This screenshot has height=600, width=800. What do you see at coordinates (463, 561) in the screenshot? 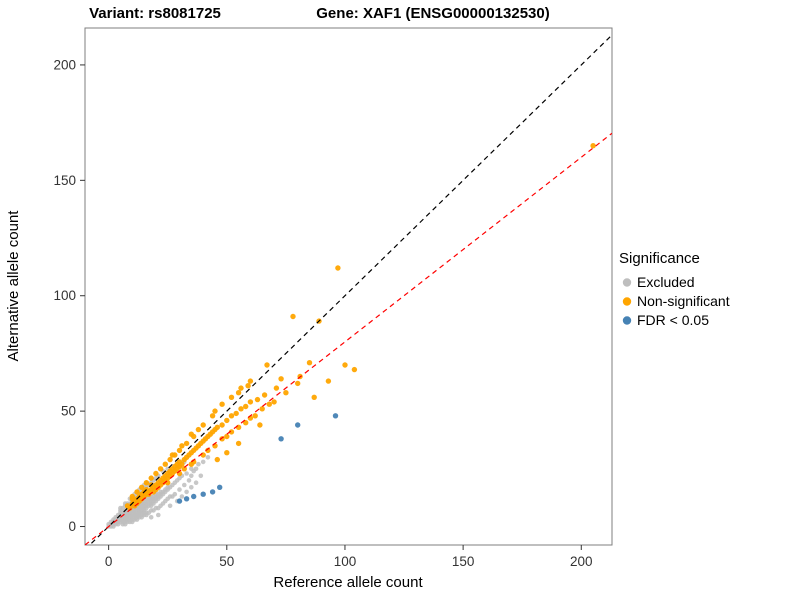
I see `x-axis-tick-label: 150` at bounding box center [463, 561].